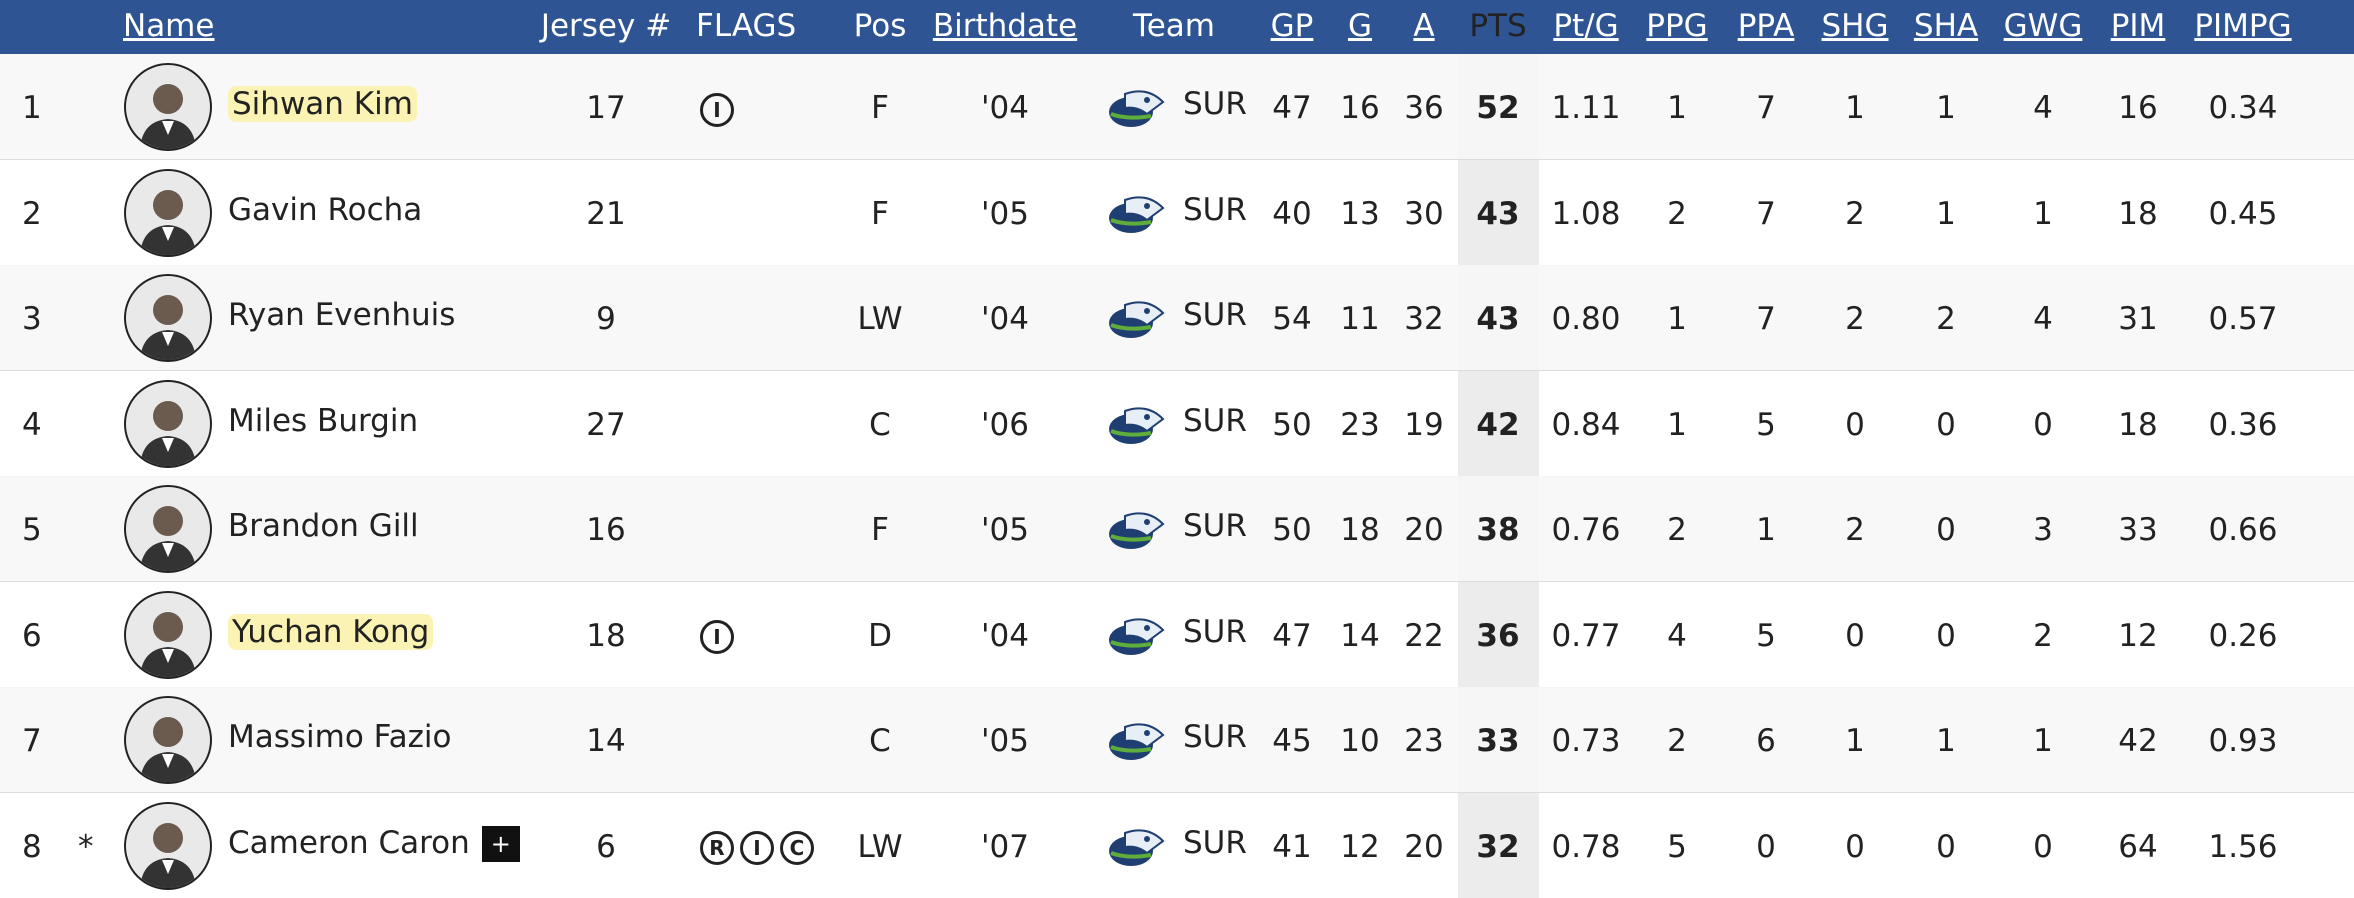  Describe the element at coordinates (1855, 424) in the screenshot. I see `cell-shg: 0` at that location.